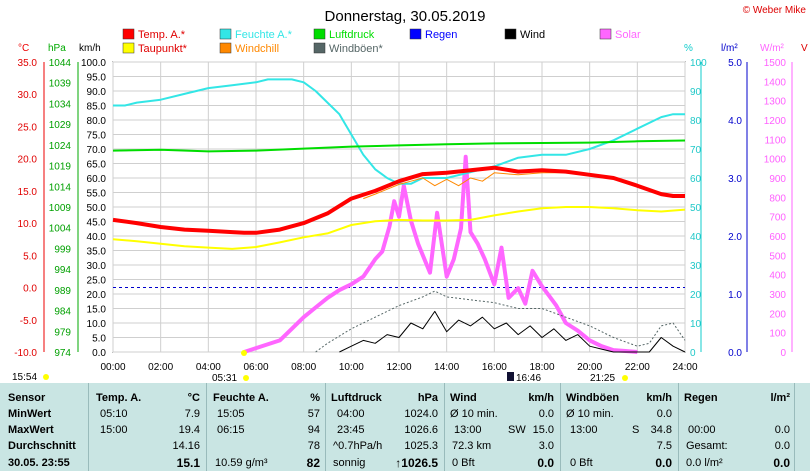  I want to click on brand-label: © Weber Mike, so click(775, 10).